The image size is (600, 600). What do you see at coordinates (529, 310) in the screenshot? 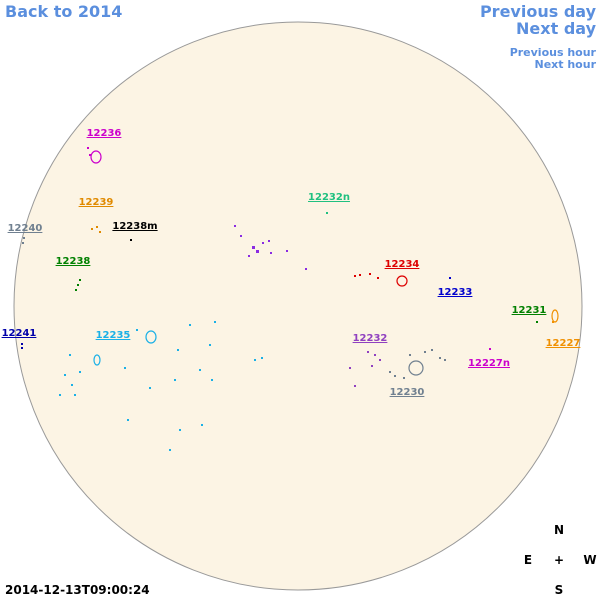
I see `region-label: 12231` at bounding box center [529, 310].